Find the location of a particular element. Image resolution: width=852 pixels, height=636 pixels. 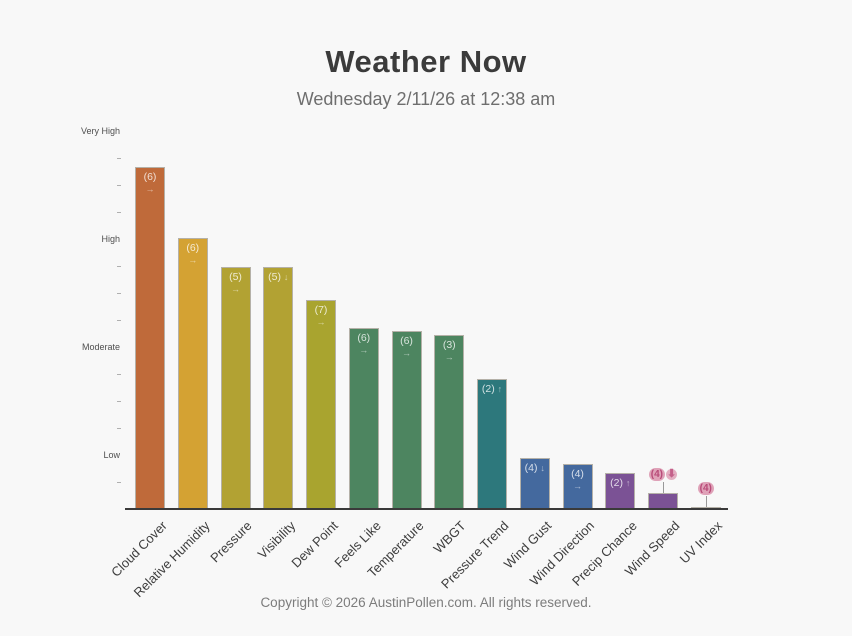

bar-pressure: (5) → is located at coordinates (235, 388).